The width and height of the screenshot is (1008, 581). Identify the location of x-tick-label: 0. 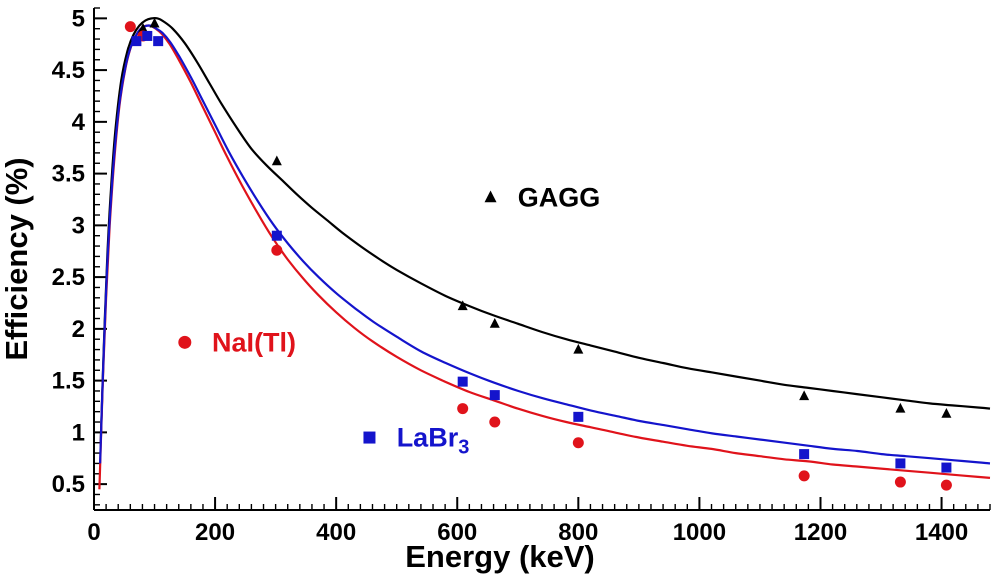
(93, 532).